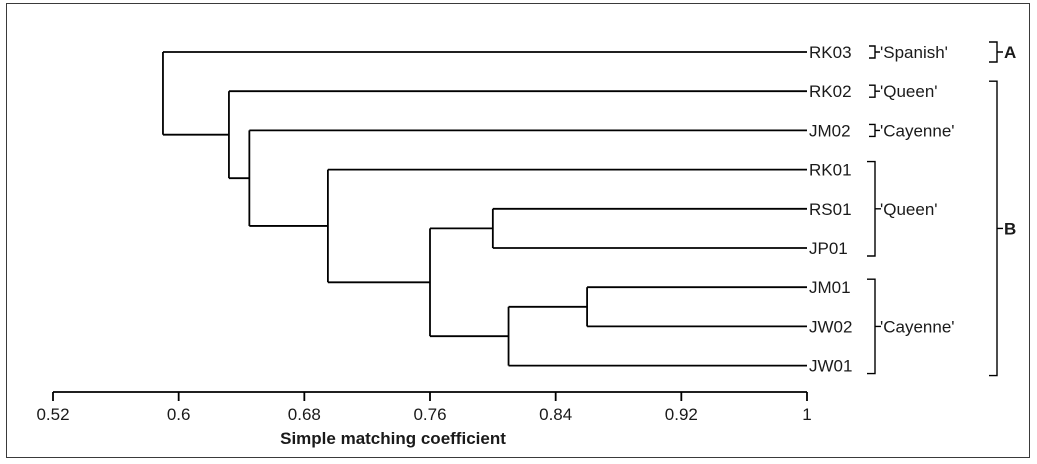 The image size is (1037, 464). I want to click on leaf-labels: RK03 RK02 JM02 RK01 RS01 JP01 JM01 JW02 JW01, so click(830, 209).